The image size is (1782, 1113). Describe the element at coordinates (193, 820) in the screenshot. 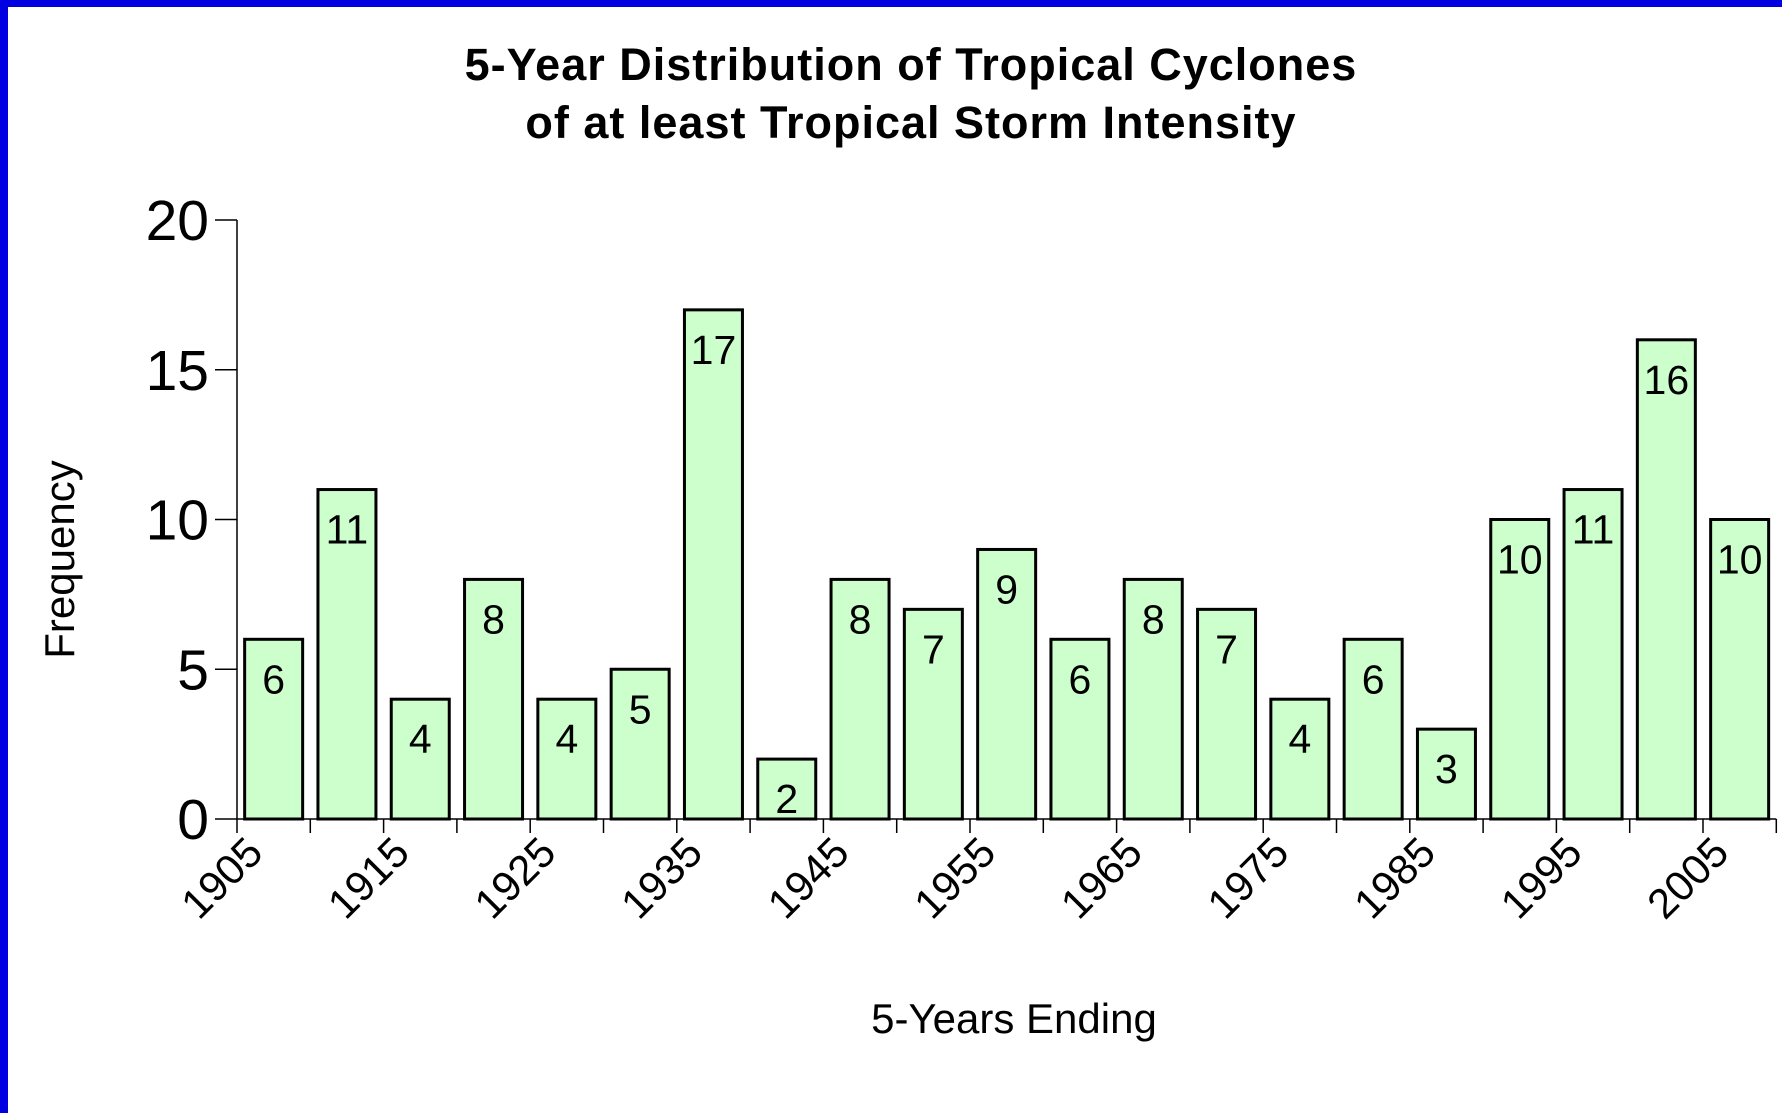

I see `y-tick-label: 0` at that location.